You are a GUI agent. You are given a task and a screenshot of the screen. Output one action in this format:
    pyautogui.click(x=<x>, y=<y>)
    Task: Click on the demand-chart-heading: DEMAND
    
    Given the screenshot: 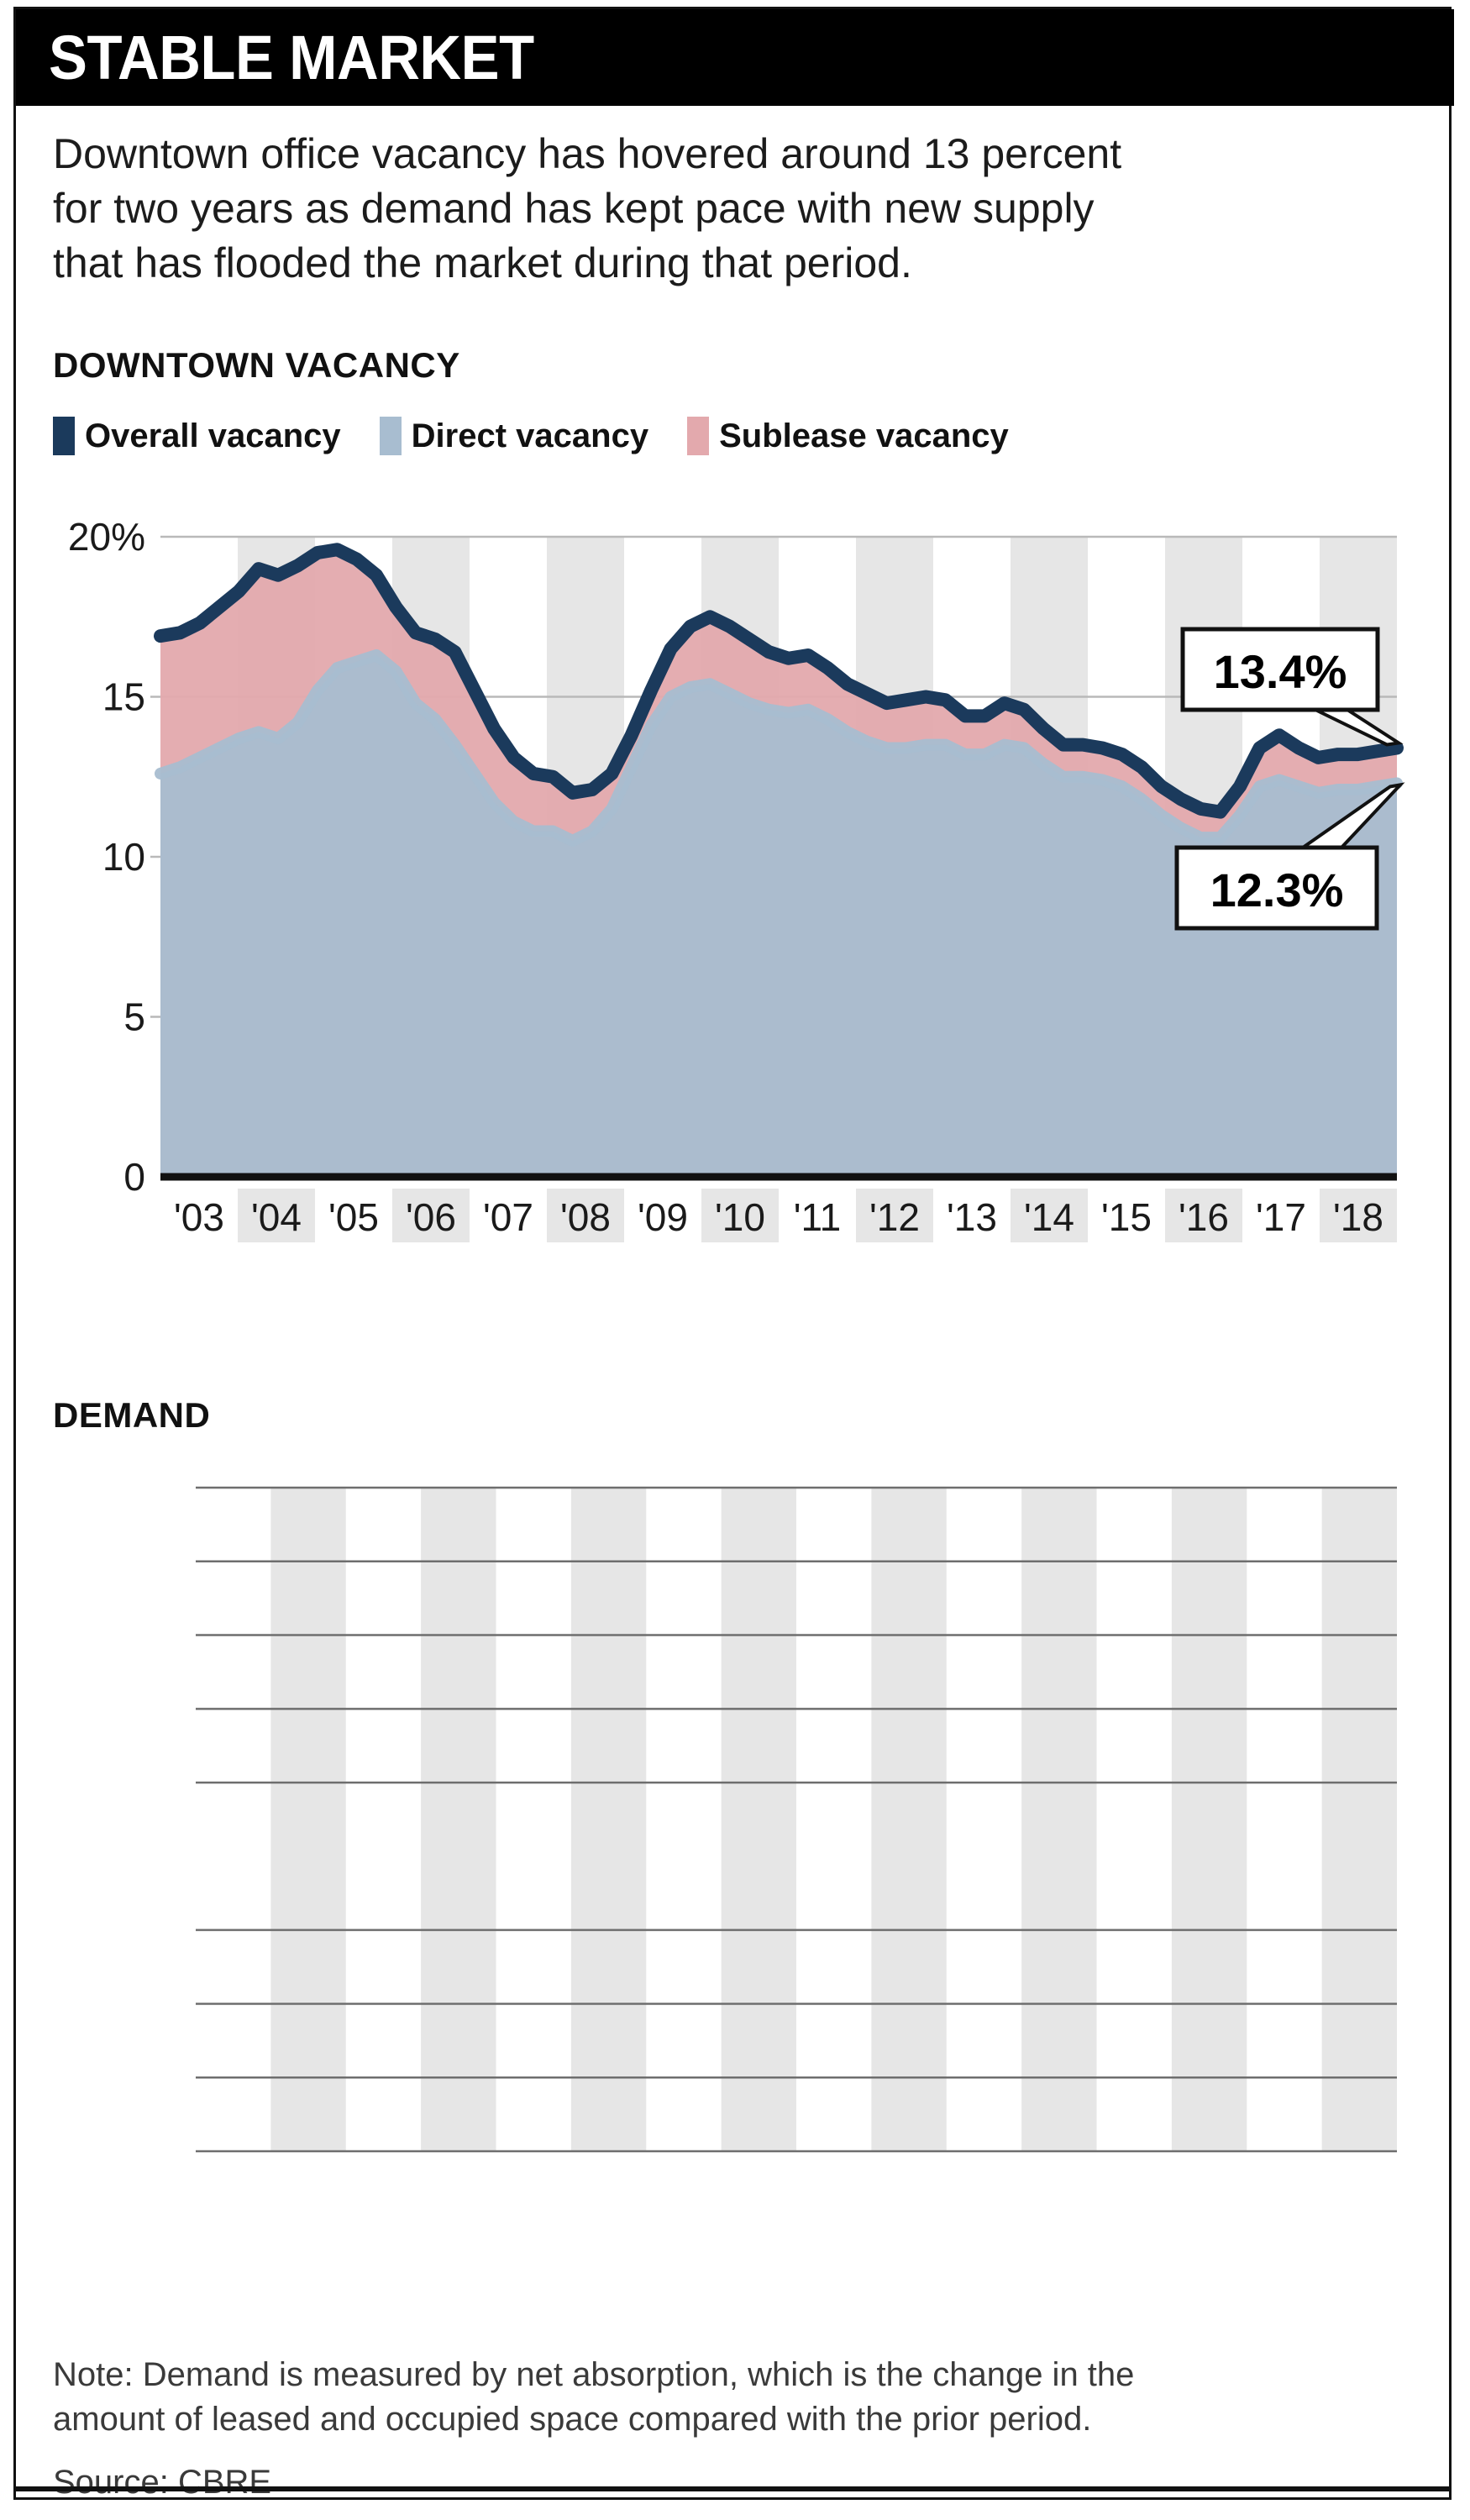 What is the action you would take?
    pyautogui.click(x=132, y=1415)
    